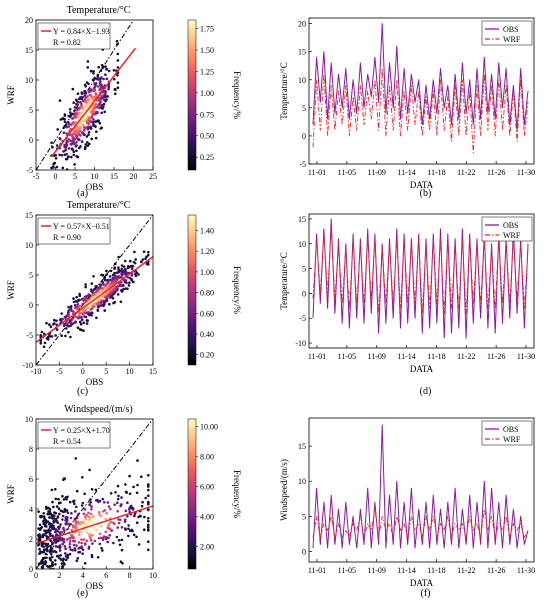  Describe the element at coordinates (94, 525) in the screenshot. I see `fit-line` at that location.